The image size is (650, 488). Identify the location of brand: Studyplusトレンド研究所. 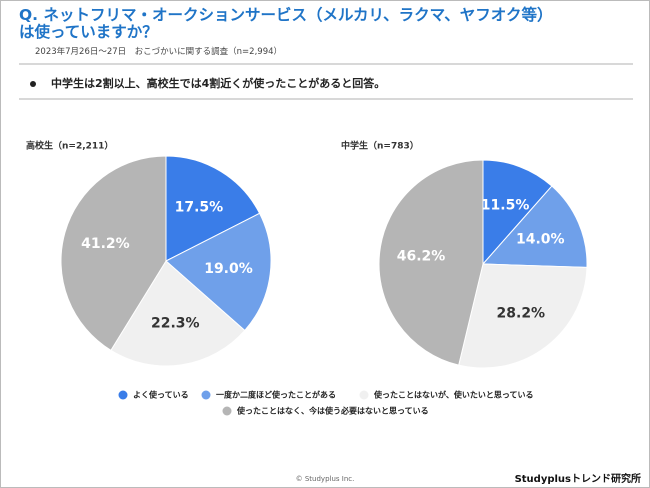
(578, 478).